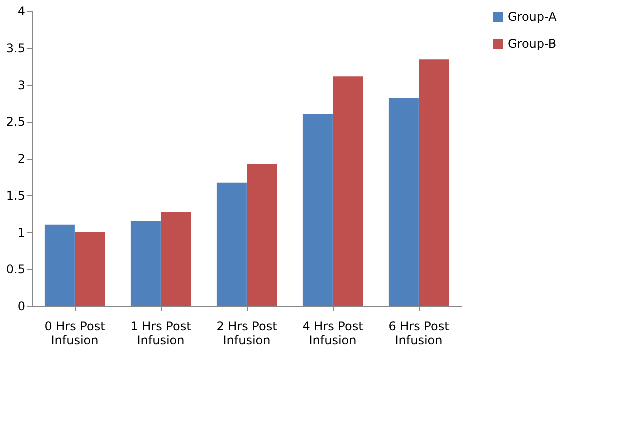  I want to click on y-tick-label: 3, so click(22, 85).